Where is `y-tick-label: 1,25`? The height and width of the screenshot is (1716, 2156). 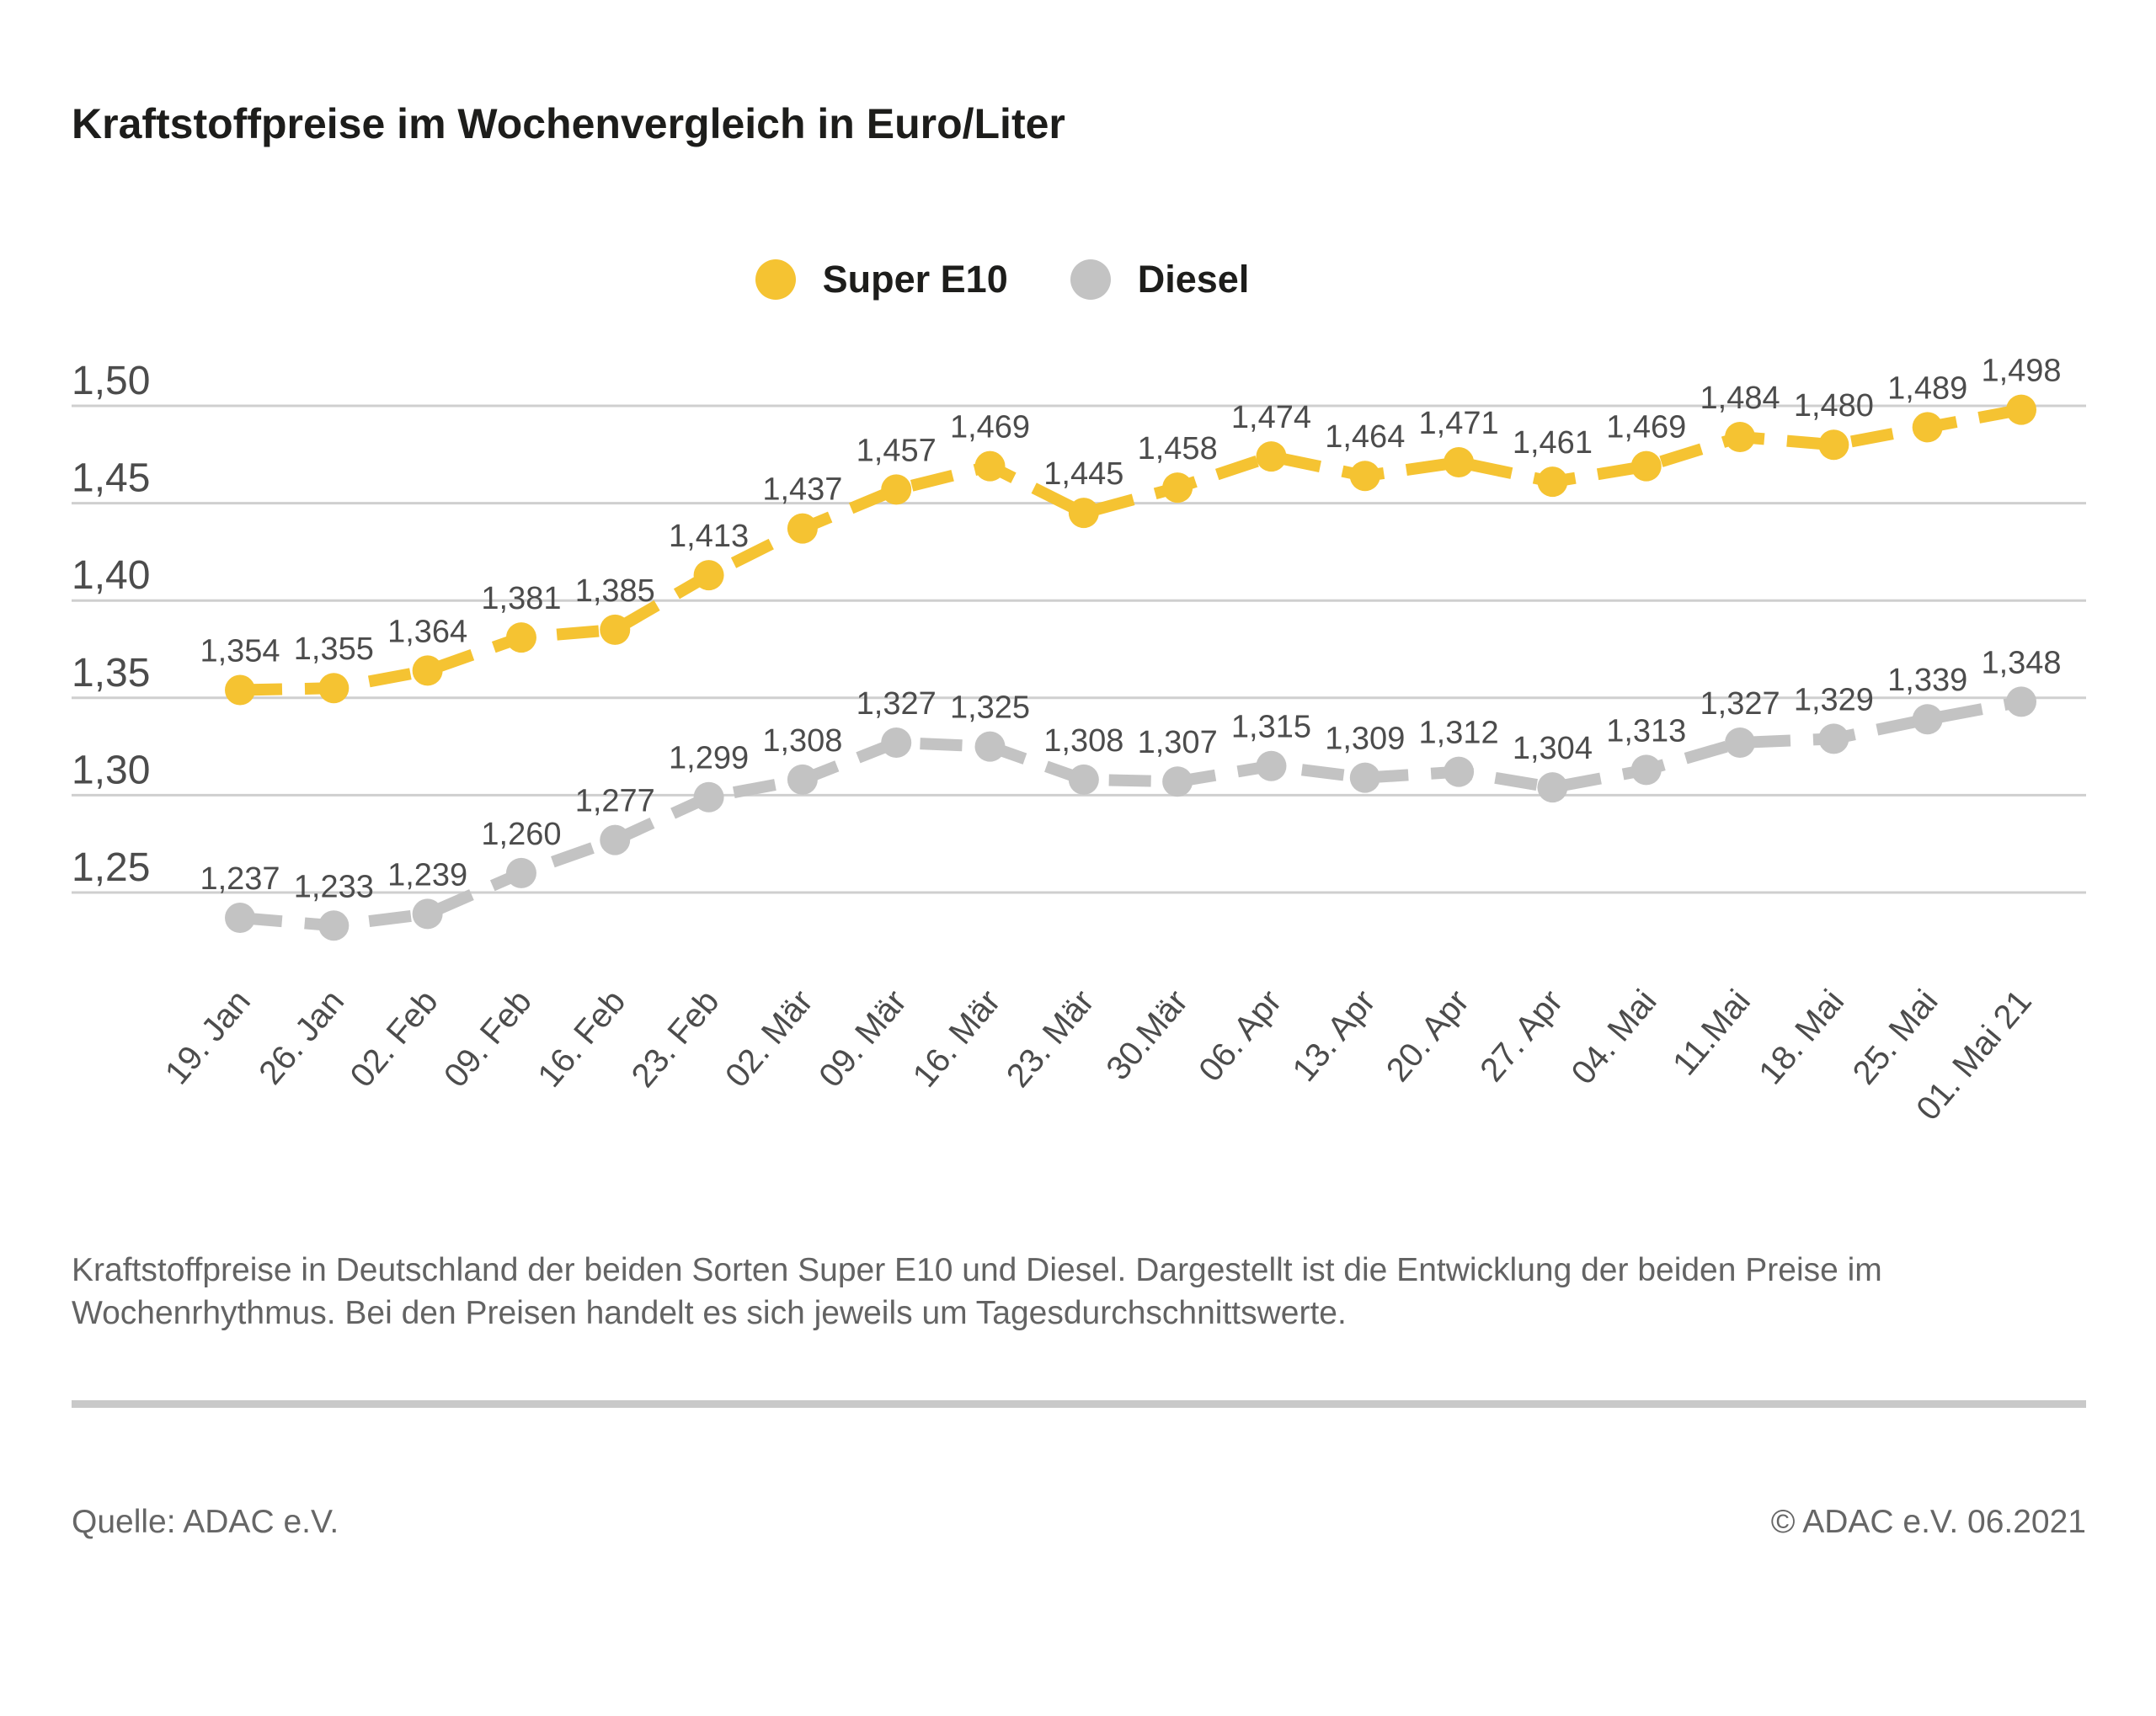
y-tick-label: 1,25 is located at coordinates (111, 867).